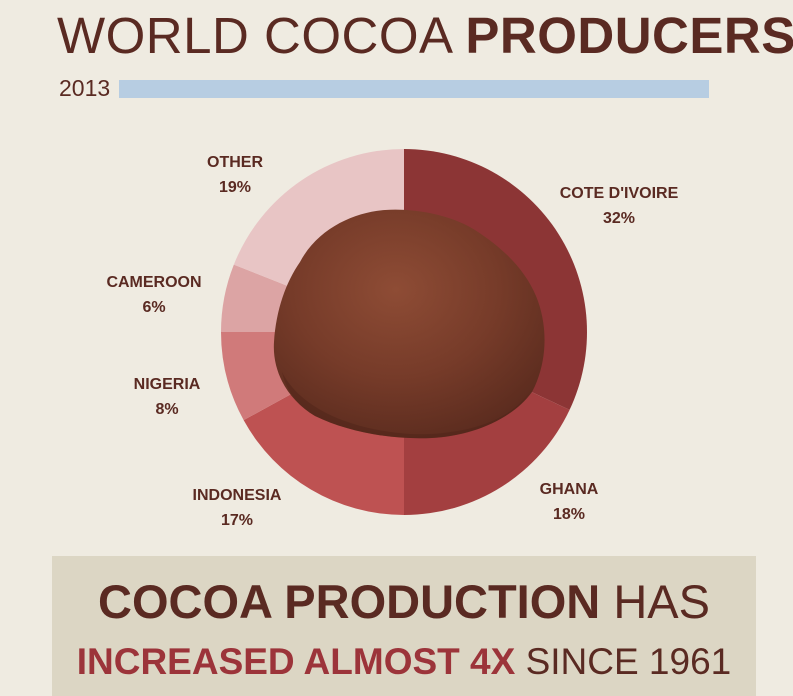 This screenshot has height=696, width=793. I want to click on slice-label-name: GHANA, so click(569, 489).